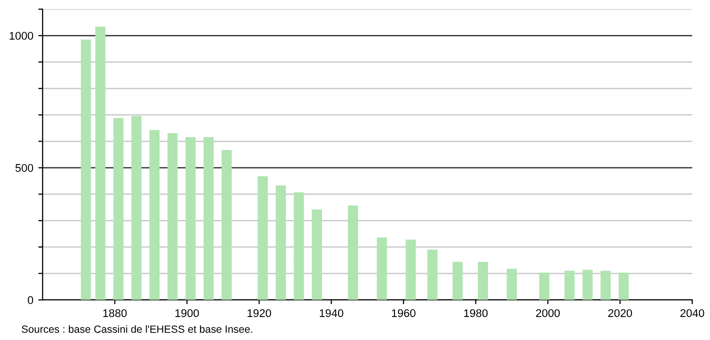 This screenshot has width=710, height=340. I want to click on y-tick-label: 500, so click(24, 168).